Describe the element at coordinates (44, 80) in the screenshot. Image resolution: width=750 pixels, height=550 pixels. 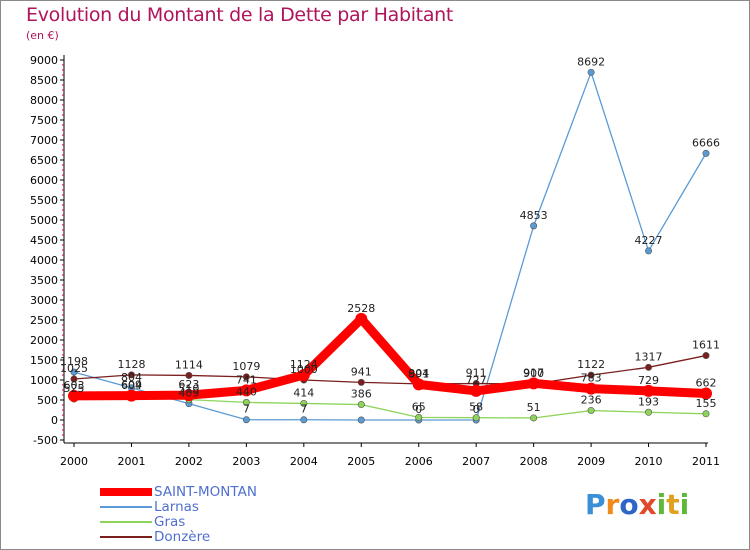
I see `y-tick-label: 8500` at that location.